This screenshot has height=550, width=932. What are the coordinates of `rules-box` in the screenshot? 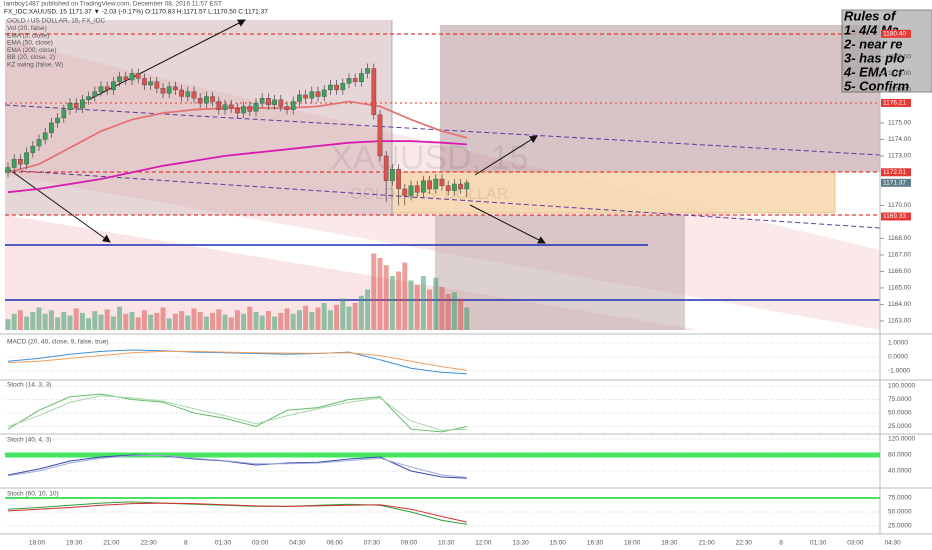 It's located at (886, 51).